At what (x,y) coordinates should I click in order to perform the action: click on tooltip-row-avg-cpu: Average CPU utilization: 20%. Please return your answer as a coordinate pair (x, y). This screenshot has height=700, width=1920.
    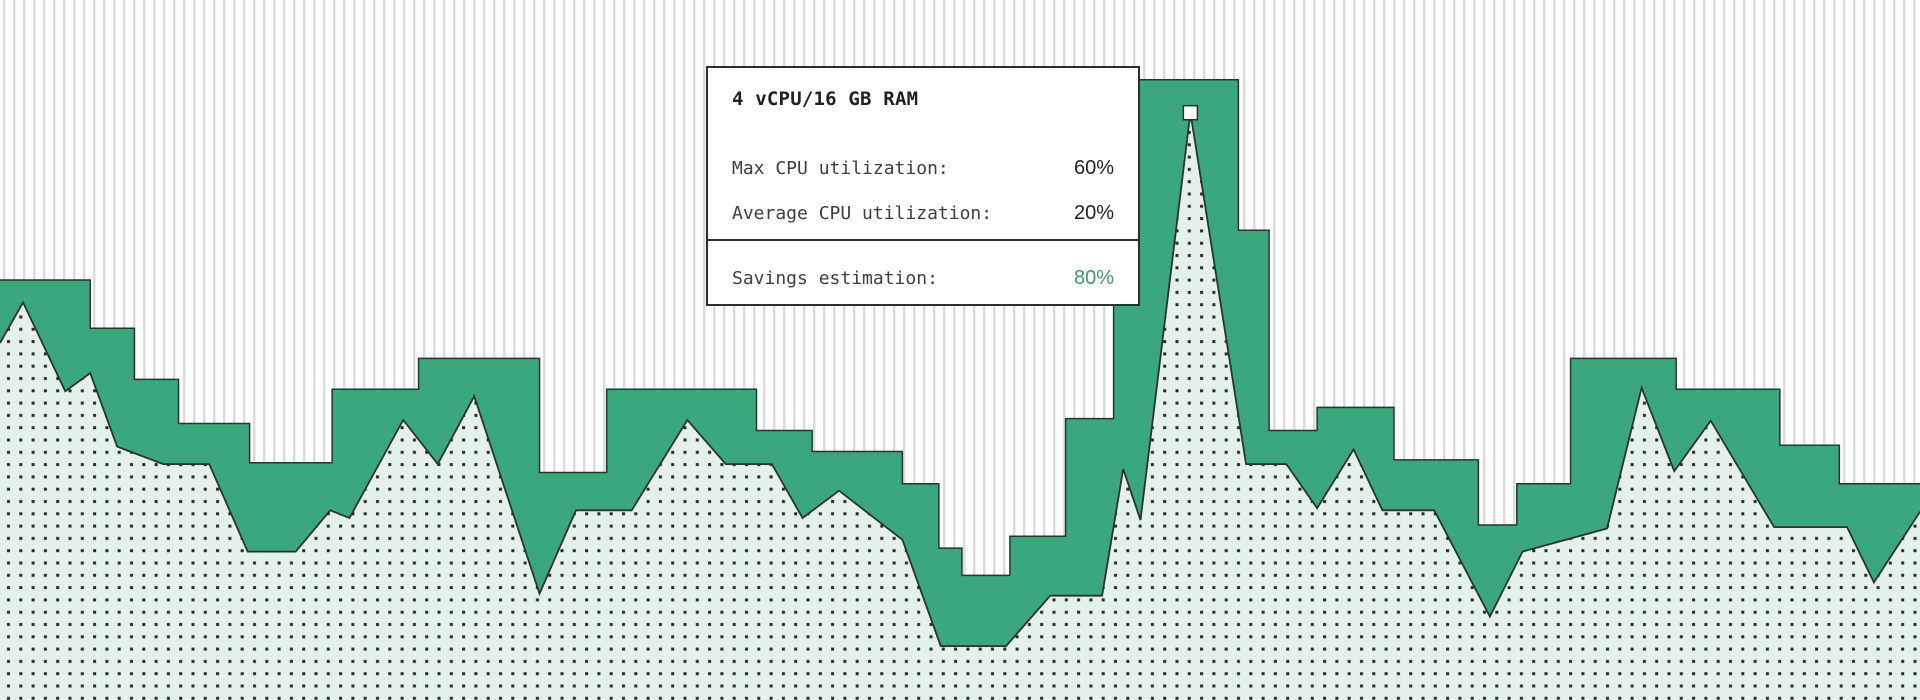
    Looking at the image, I should click on (923, 213).